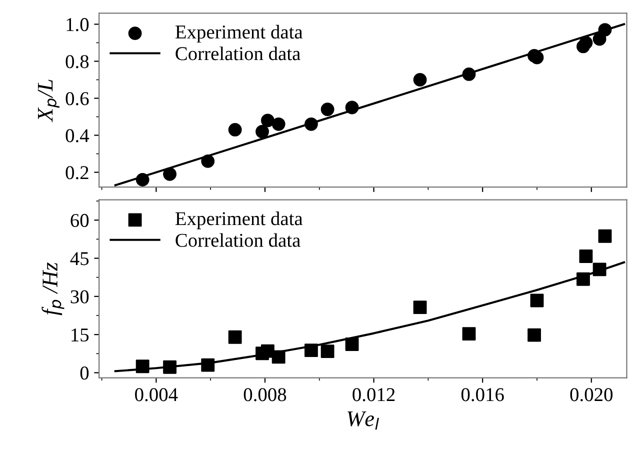  What do you see at coordinates (77, 99) in the screenshot?
I see `y-tick-label: 0.6` at bounding box center [77, 99].